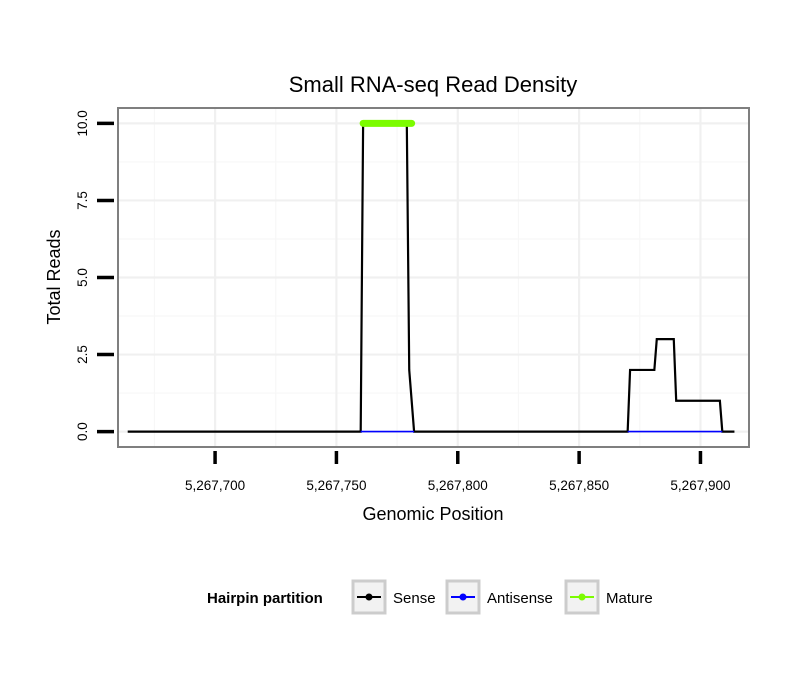  Describe the element at coordinates (433, 84) in the screenshot. I see `chart-title: Small RNA-seq Read Density` at that location.